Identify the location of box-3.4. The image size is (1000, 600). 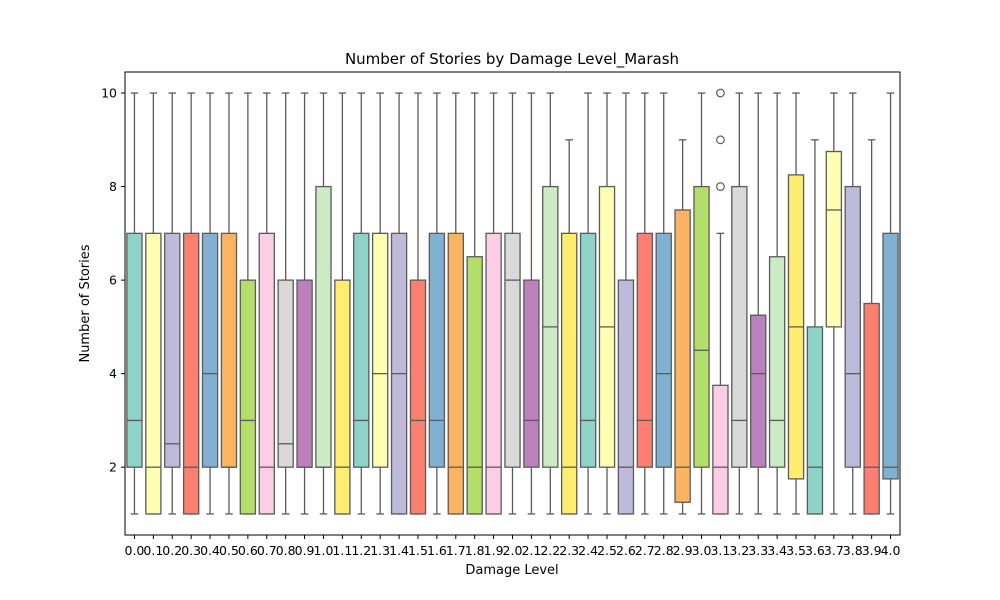
(777, 303).